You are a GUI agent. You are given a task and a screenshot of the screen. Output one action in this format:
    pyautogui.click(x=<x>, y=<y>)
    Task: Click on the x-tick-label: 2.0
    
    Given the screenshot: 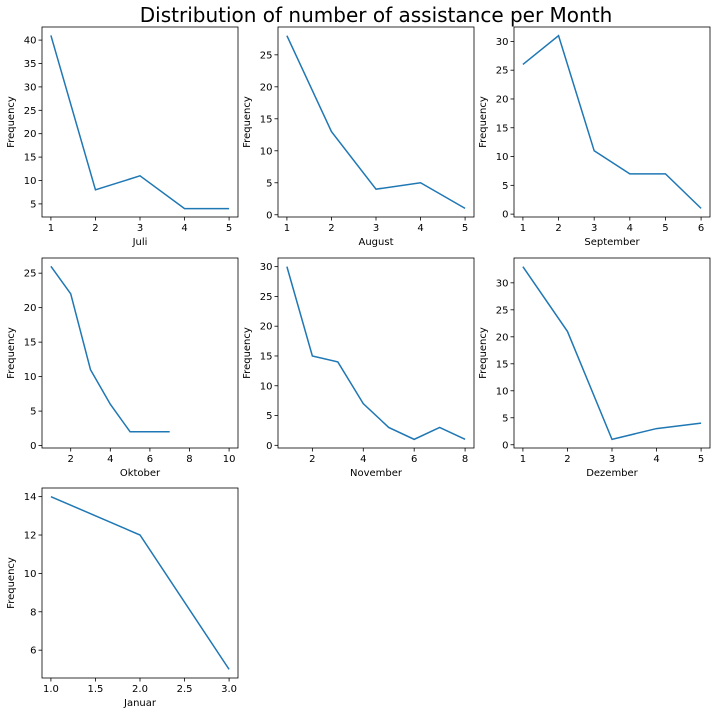 What is the action you would take?
    pyautogui.click(x=140, y=689)
    